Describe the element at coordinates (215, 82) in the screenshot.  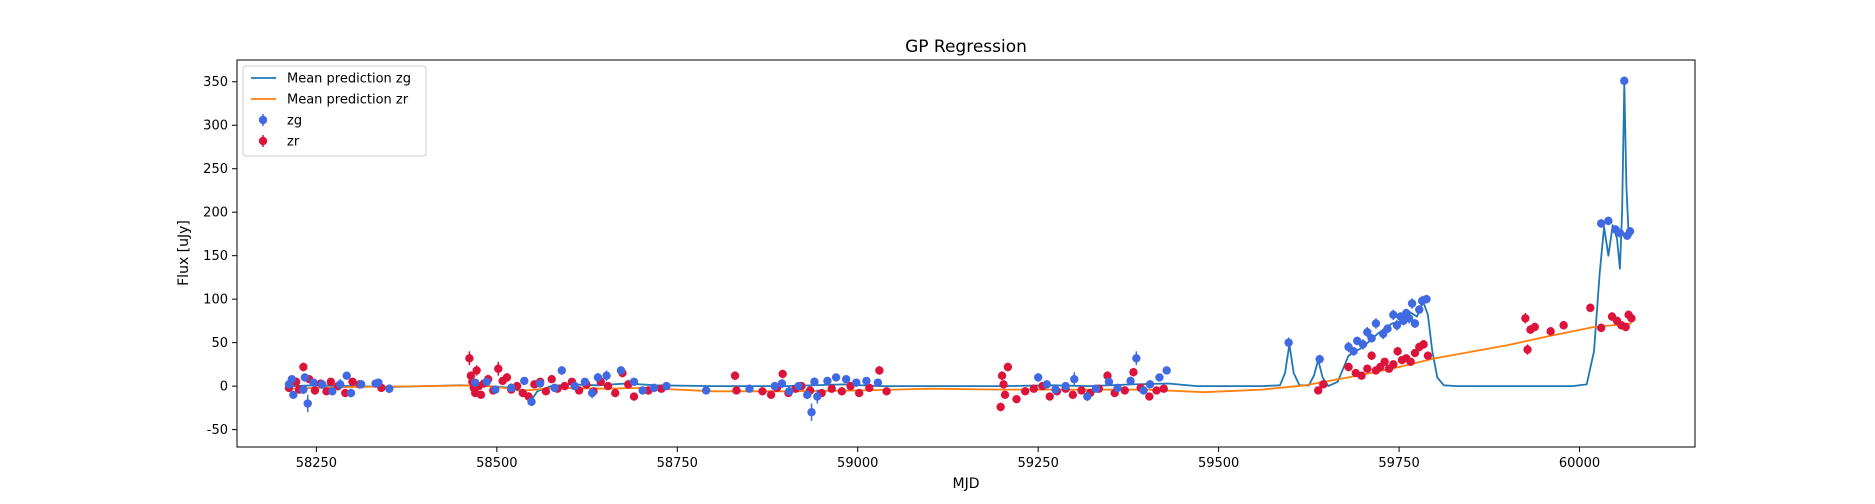
I see `y-tick-label: 350` at that location.